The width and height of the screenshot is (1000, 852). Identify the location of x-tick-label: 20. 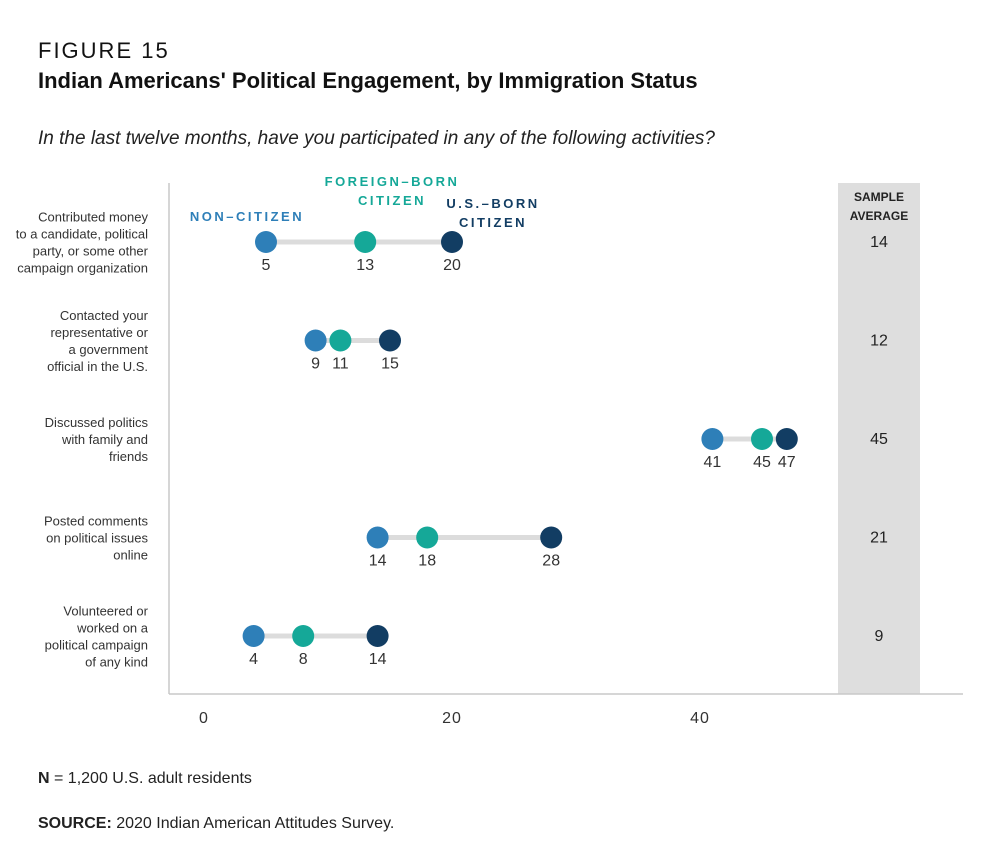
(452, 718).